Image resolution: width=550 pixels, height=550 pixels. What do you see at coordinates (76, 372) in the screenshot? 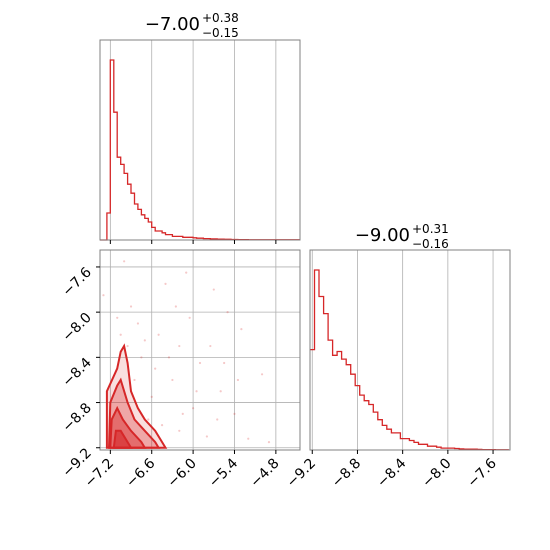
I see `density-y-tick-label-2: −8.4` at bounding box center [76, 372].